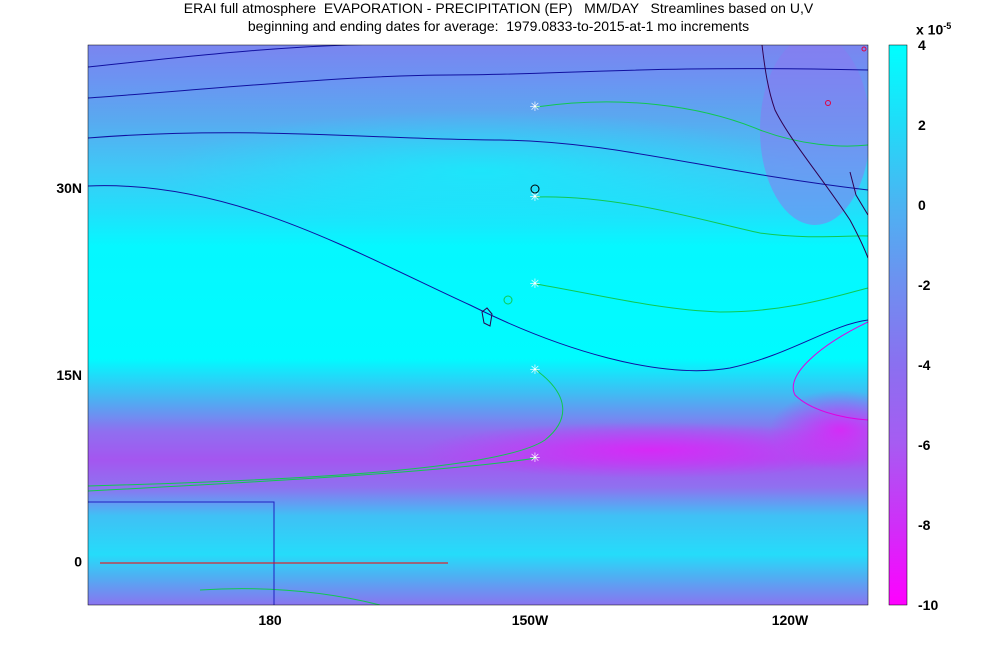  Describe the element at coordinates (924, 445) in the screenshot. I see `colorbar-tick-label: -6` at that location.